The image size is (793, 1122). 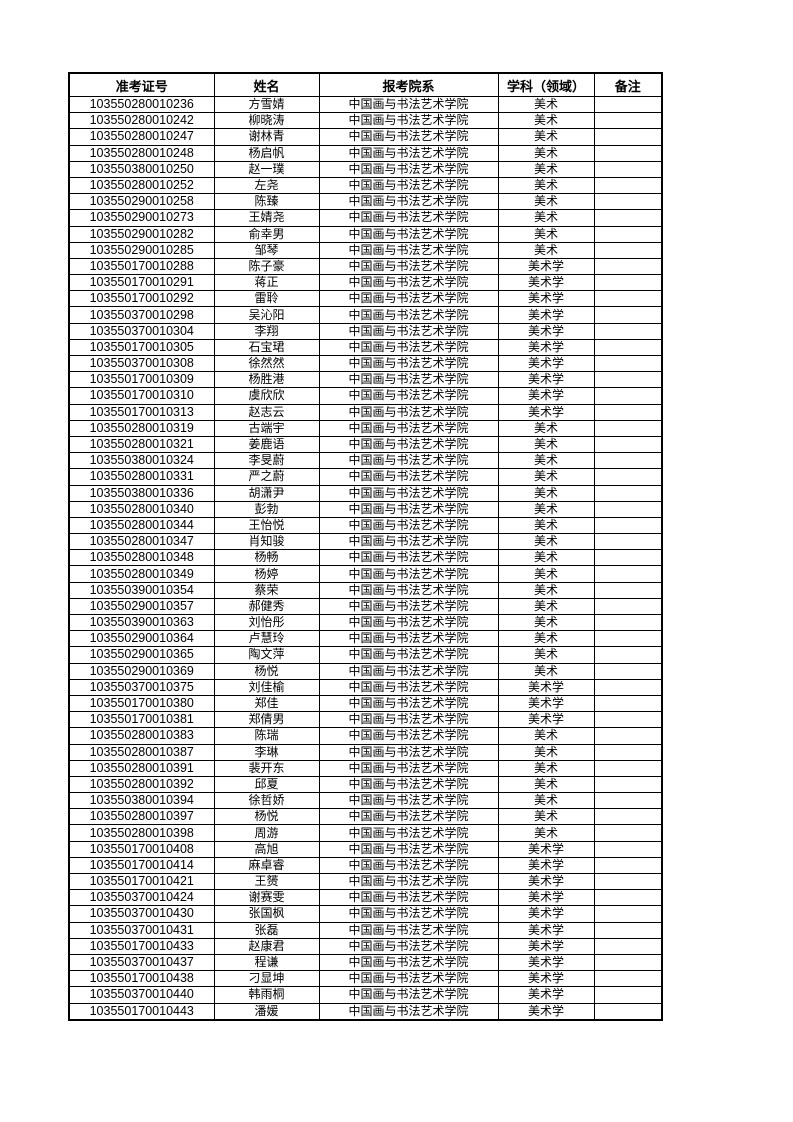 I want to click on exam-id-cell: 103550290010364, so click(x=141, y=639).